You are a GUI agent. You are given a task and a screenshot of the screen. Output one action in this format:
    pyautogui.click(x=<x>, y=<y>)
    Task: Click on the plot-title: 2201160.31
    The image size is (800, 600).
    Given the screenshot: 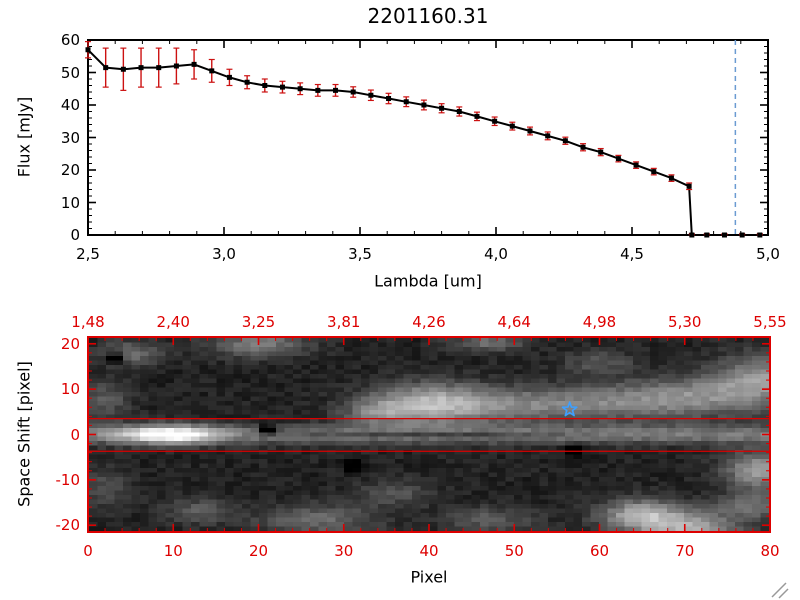 What is the action you would take?
    pyautogui.click(x=428, y=16)
    